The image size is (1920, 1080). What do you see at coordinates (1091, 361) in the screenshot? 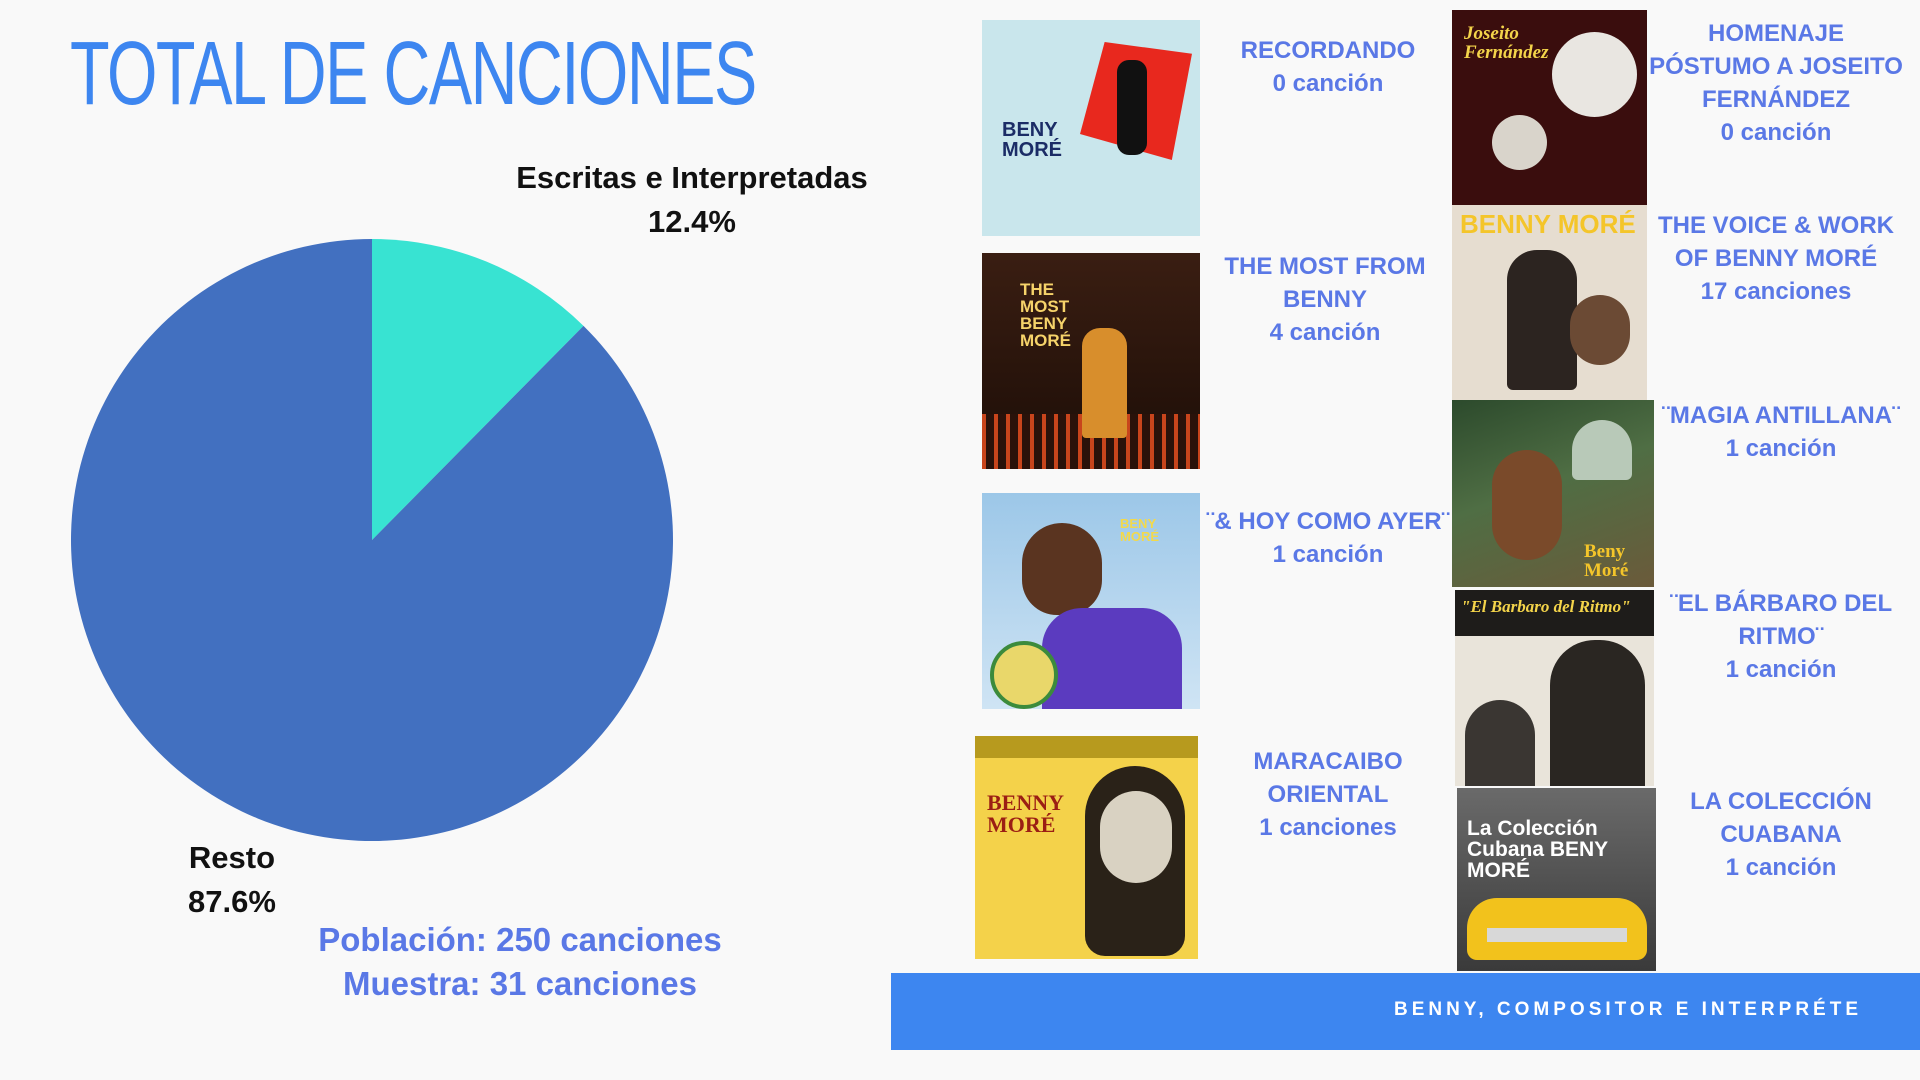
I see `album-cover-the-most: THE MOST BENY MORÉ` at bounding box center [1091, 361].